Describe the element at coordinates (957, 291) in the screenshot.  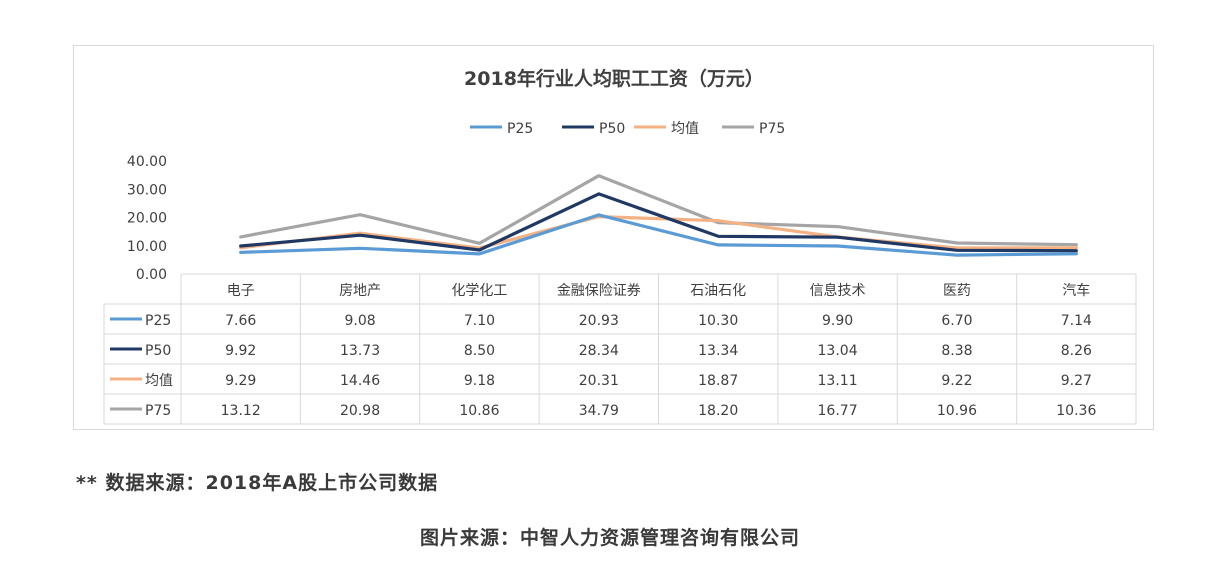
I see `x-category-label: 医药` at that location.